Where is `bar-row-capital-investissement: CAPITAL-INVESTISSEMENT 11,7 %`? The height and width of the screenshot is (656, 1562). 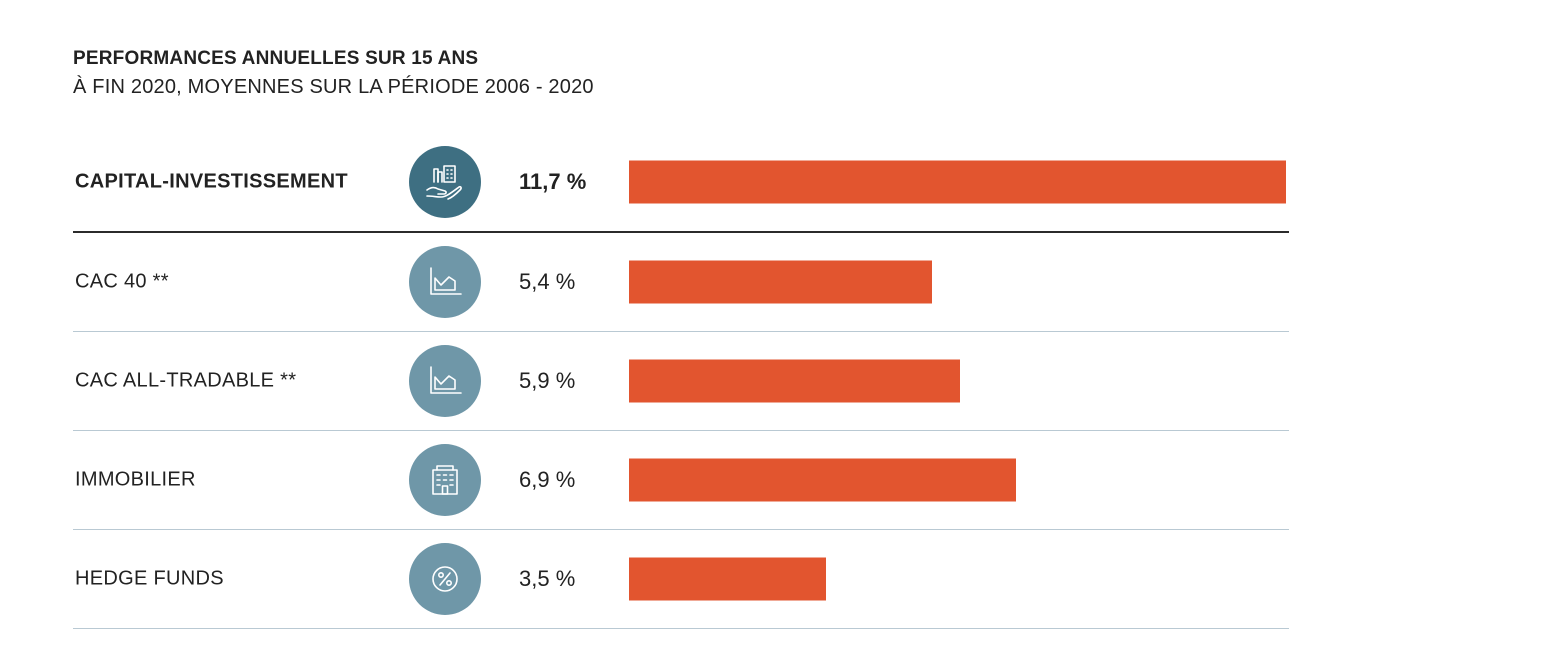
bar-row-capital-investissement: CAPITAL-INVESTISSEMENT 11,7 % is located at coordinates (681, 183).